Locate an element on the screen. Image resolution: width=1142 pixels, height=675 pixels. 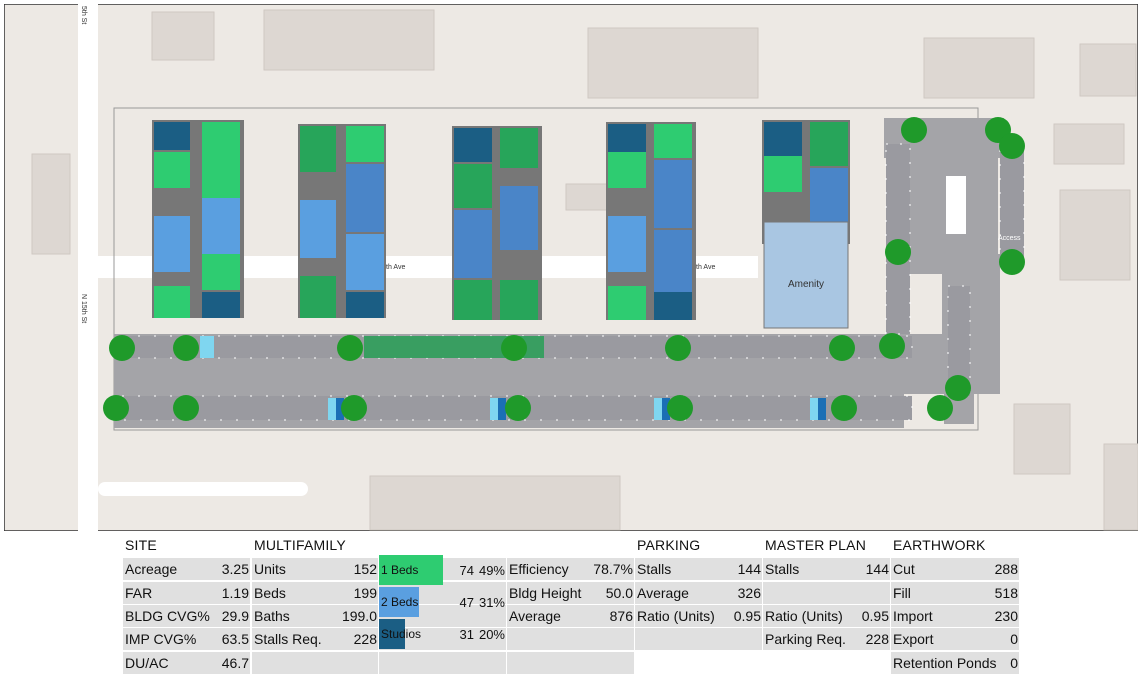
unit-mix-label: Studios is located at coordinates (401, 634).